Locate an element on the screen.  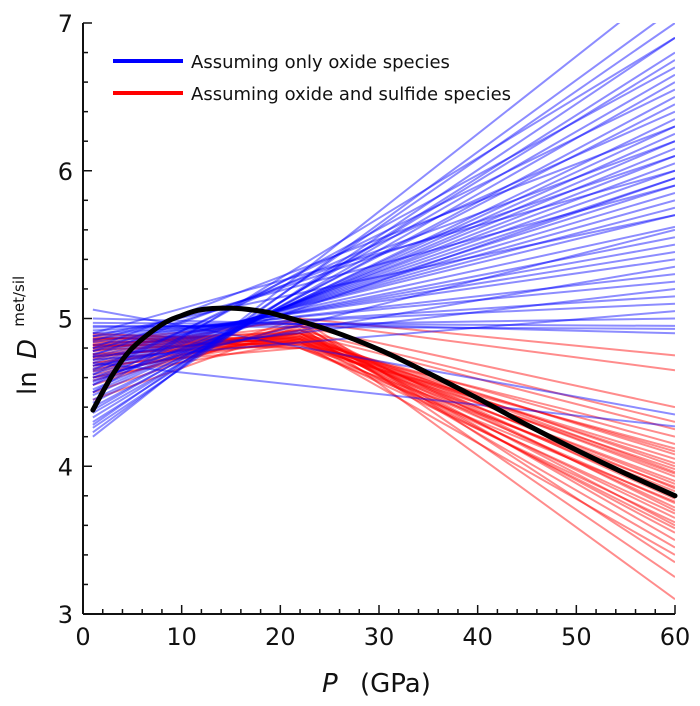
x-tick-label: 10 is located at coordinates (181, 637).